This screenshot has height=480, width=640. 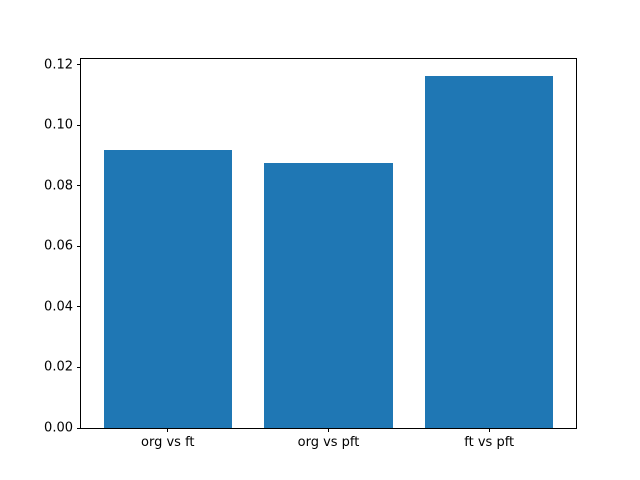 What do you see at coordinates (489, 442) in the screenshot?
I see `x-axis-tick-label: ft vs pft` at bounding box center [489, 442].